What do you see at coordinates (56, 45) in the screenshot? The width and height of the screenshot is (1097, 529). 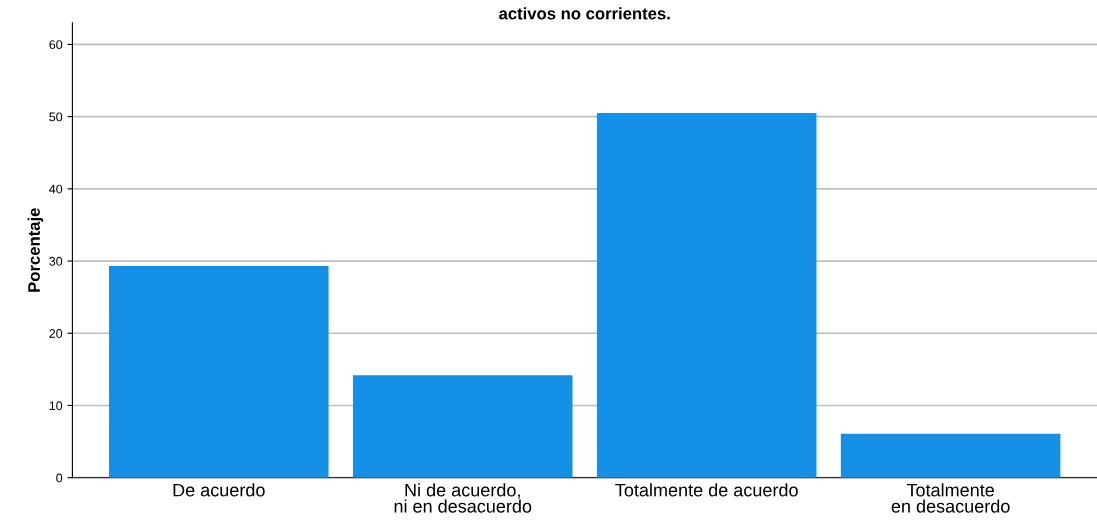 I see `y-tick-label: 60` at bounding box center [56, 45].